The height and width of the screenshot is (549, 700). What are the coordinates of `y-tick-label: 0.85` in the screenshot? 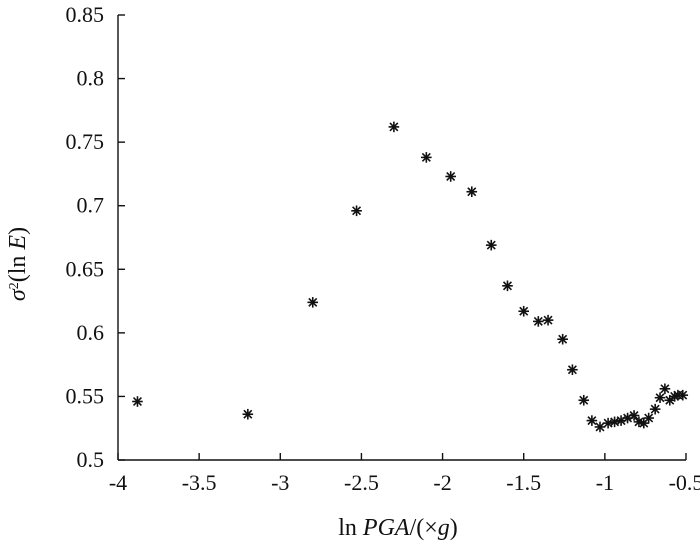 It's located at (85, 14).